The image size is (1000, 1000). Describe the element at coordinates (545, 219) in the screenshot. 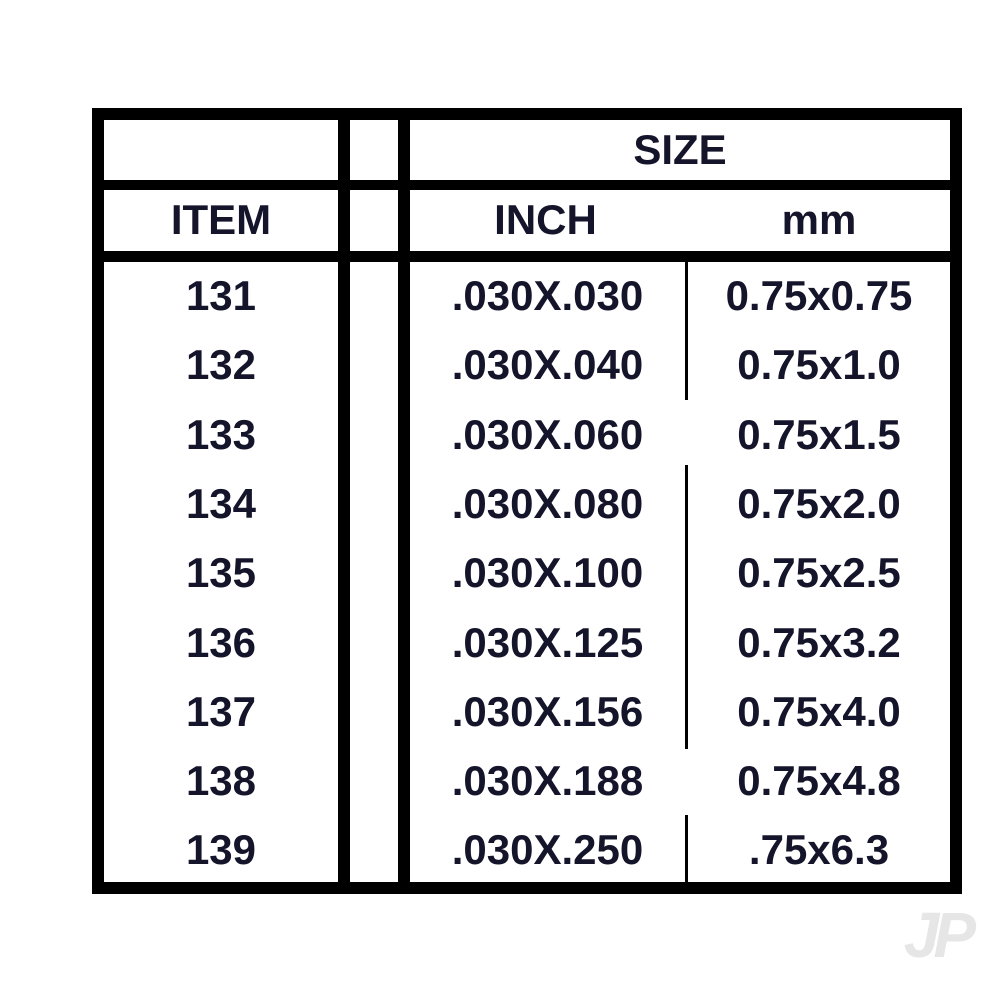

I see `header-inch: INCH` at that location.